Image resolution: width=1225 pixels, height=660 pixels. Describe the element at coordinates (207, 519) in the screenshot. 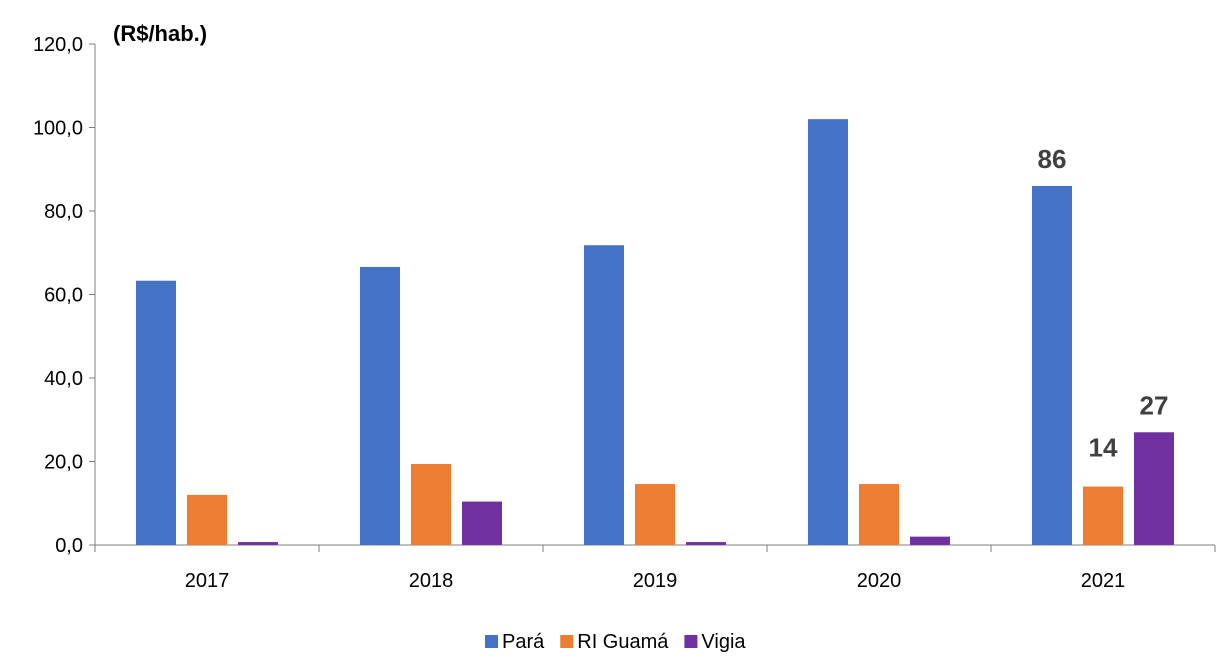

I see `bar-ri-guam--2017` at that location.